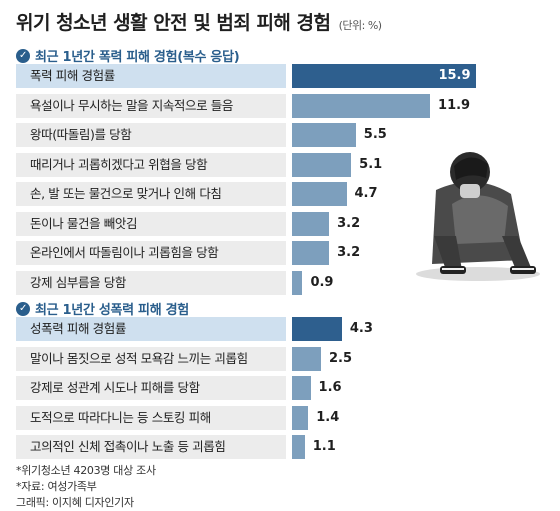 Image resolution: width=560 pixels, height=511 pixels. What do you see at coordinates (151, 282) in the screenshot?
I see `category-label: 강제 심부름을 당함` at bounding box center [151, 282].